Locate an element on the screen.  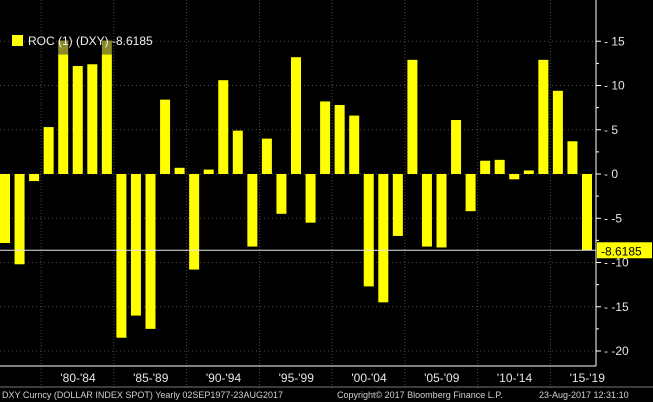
bar-2010 is located at coordinates (485, 167).